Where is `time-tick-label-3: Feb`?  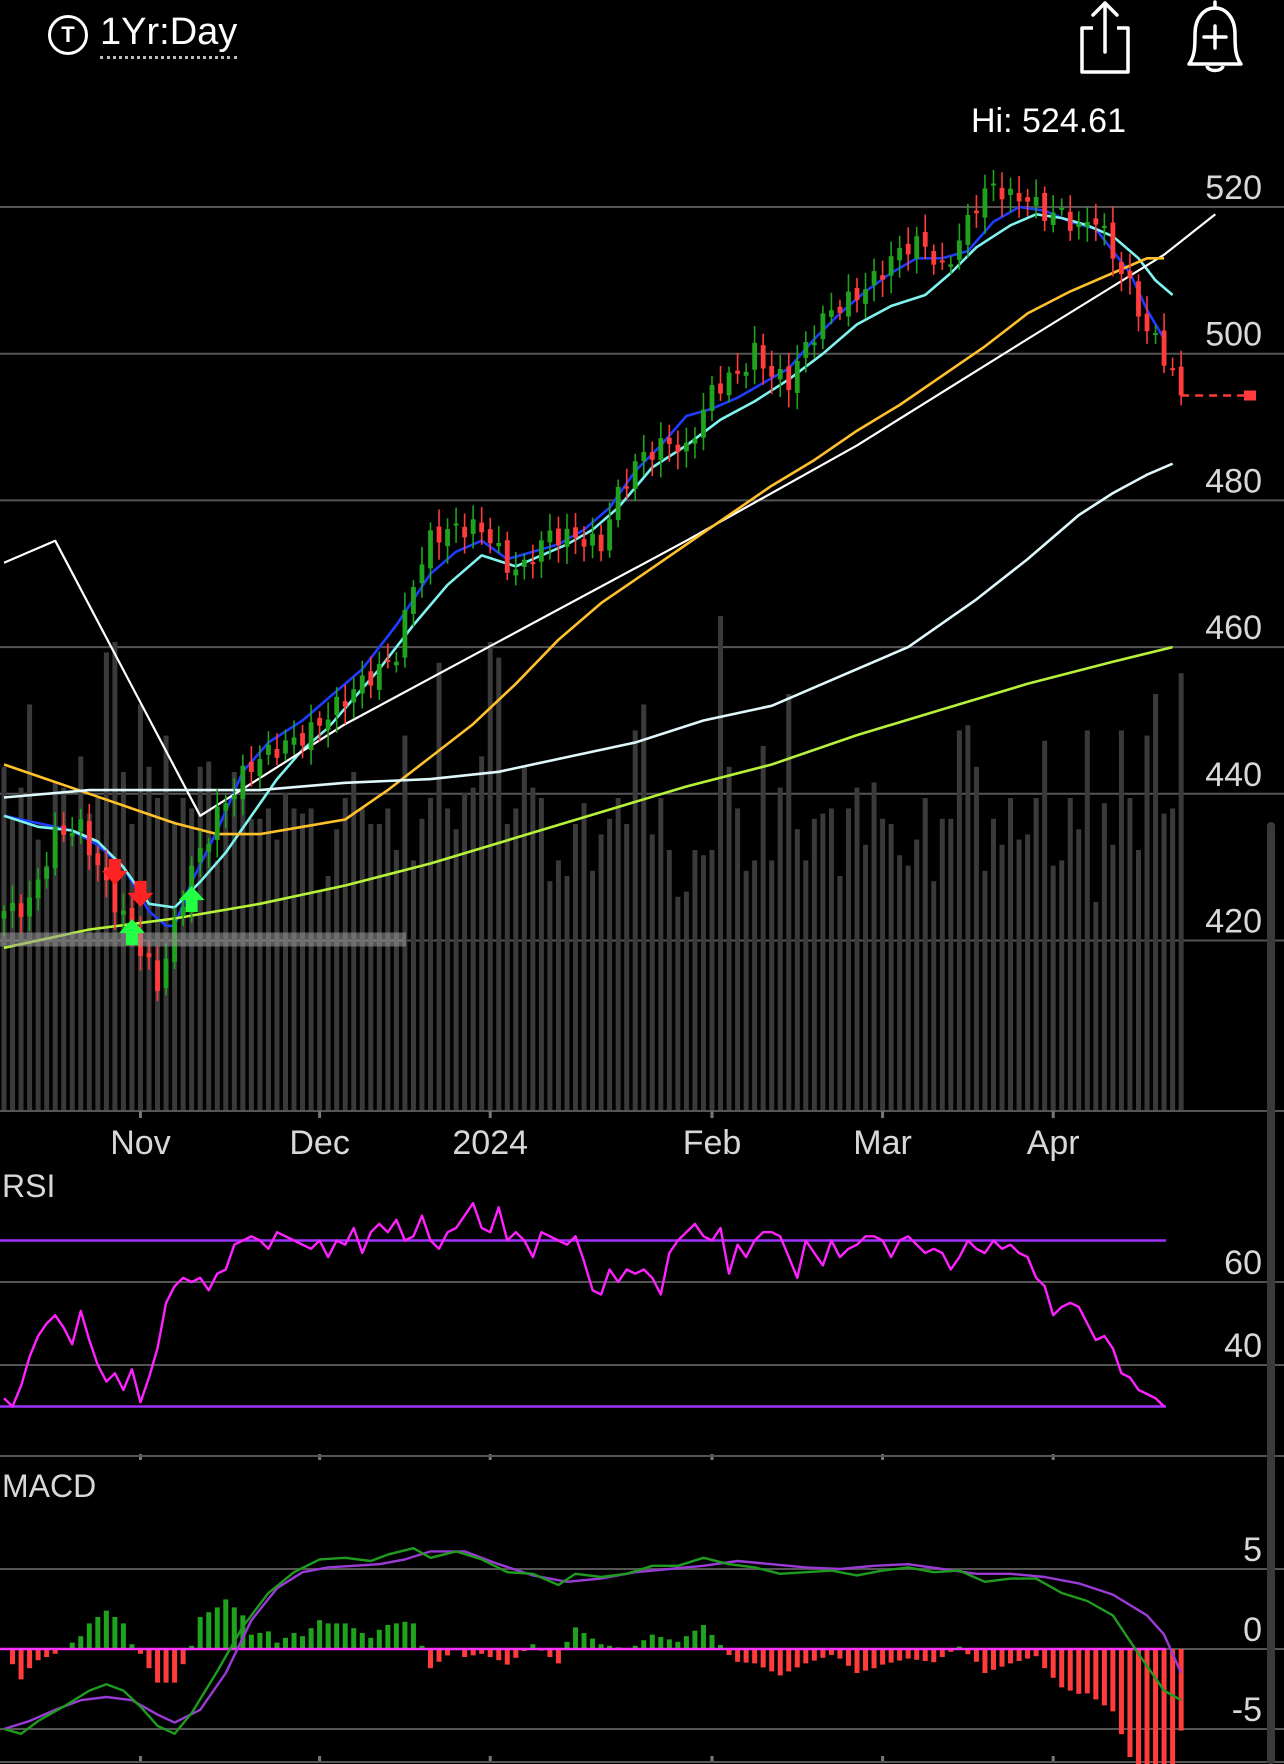
time-tick-label-3: Feb is located at coordinates (712, 1143).